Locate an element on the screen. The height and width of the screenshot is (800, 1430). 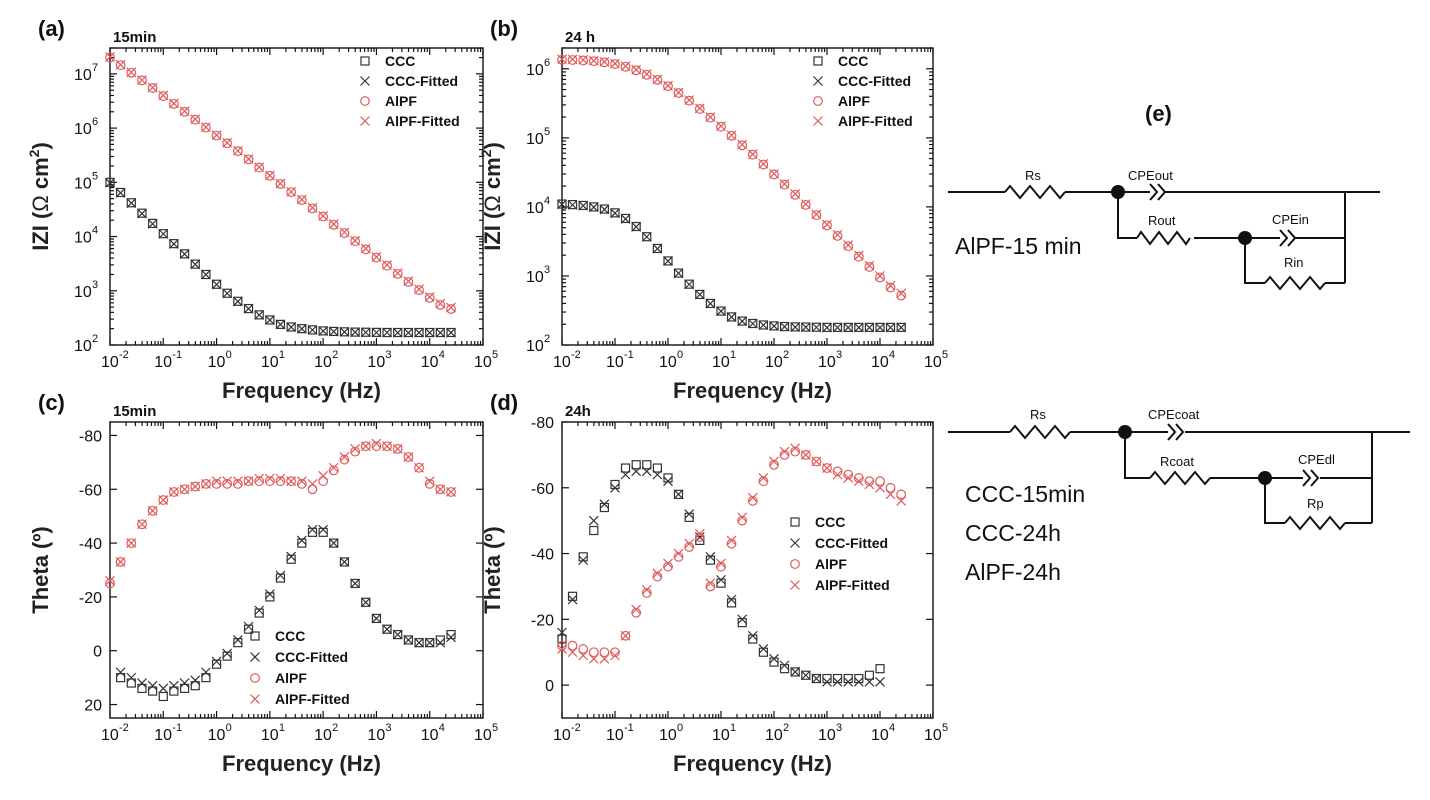
legend-label: AlPF is located at coordinates (831, 564).